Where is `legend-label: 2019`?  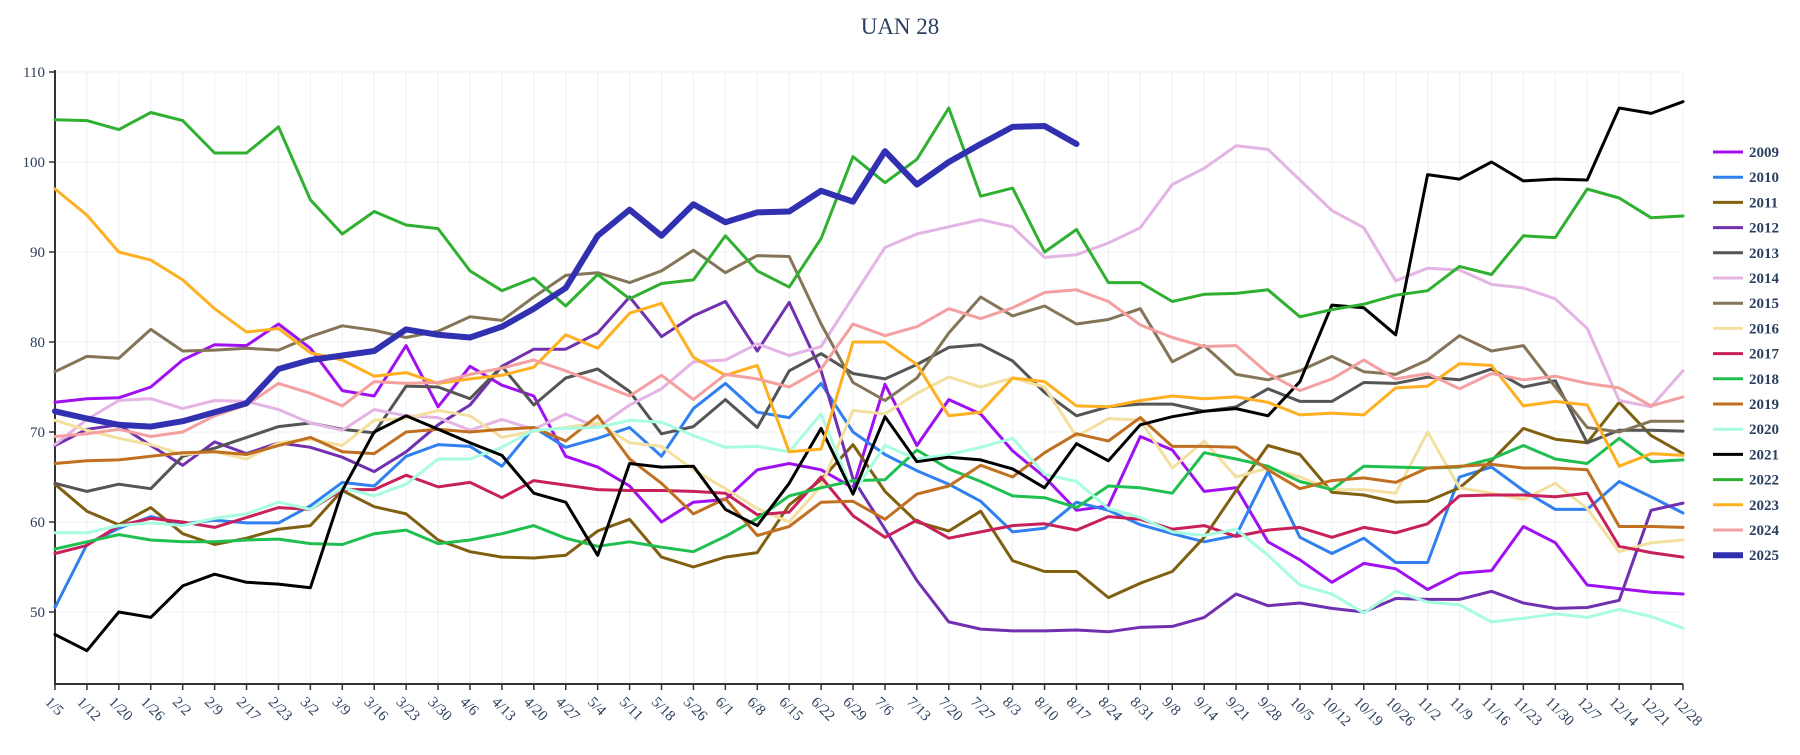
legend-label: 2019 is located at coordinates (1764, 405).